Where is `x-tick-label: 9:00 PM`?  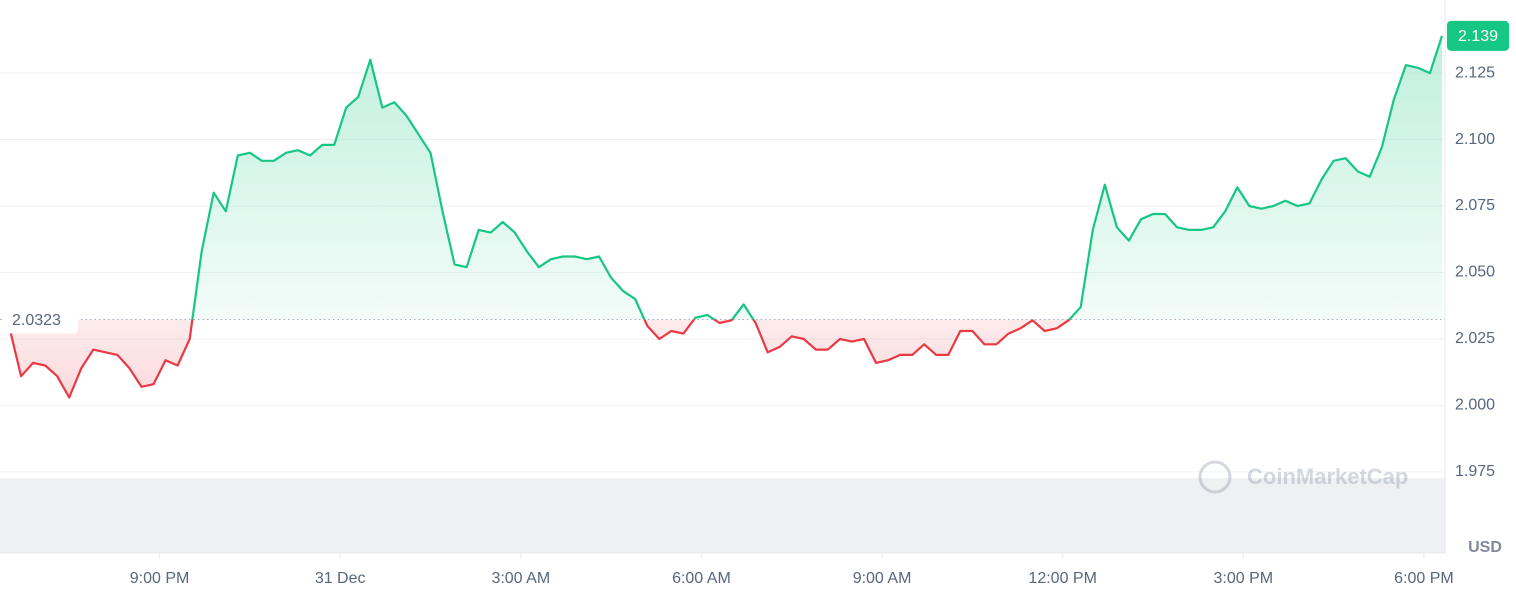
x-tick-label: 9:00 PM is located at coordinates (160, 578).